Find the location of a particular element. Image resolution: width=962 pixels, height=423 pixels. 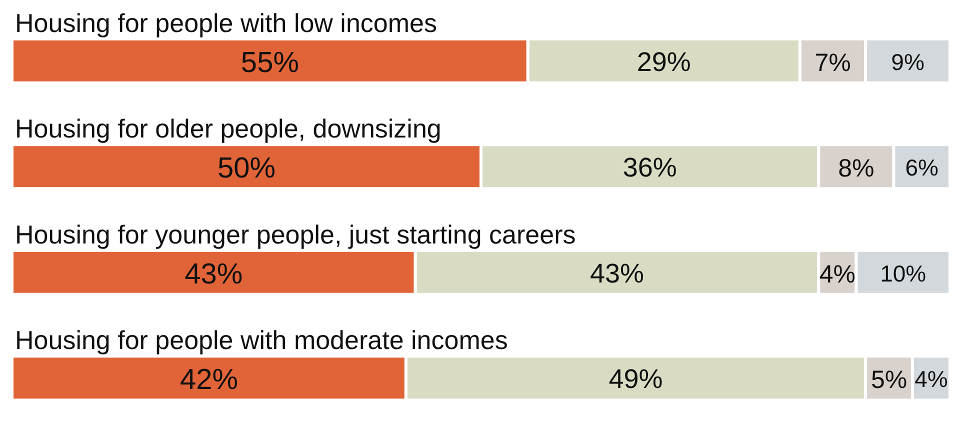

data-label: 42% is located at coordinates (209, 380).